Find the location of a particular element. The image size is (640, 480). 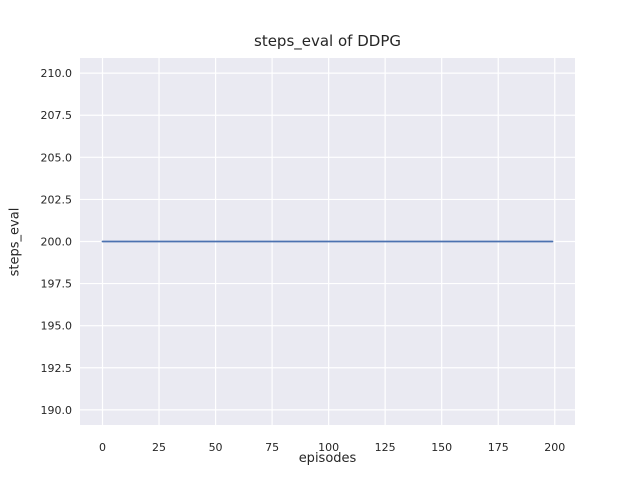

y-tick-label: 192.5 is located at coordinates (57, 368).